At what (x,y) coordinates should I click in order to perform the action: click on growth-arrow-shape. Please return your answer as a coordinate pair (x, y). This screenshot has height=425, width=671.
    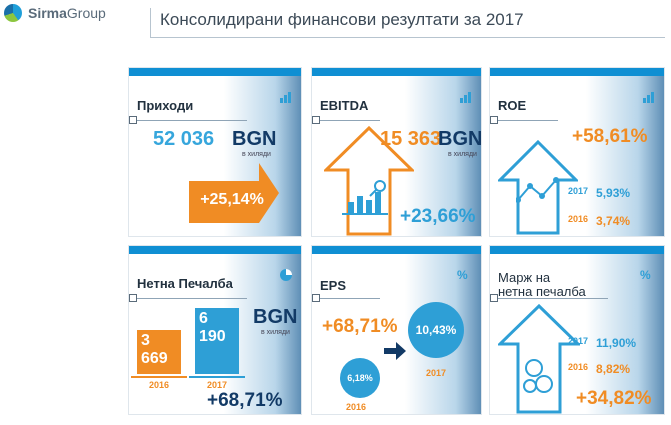
    Looking at the image, I should click on (234, 193).